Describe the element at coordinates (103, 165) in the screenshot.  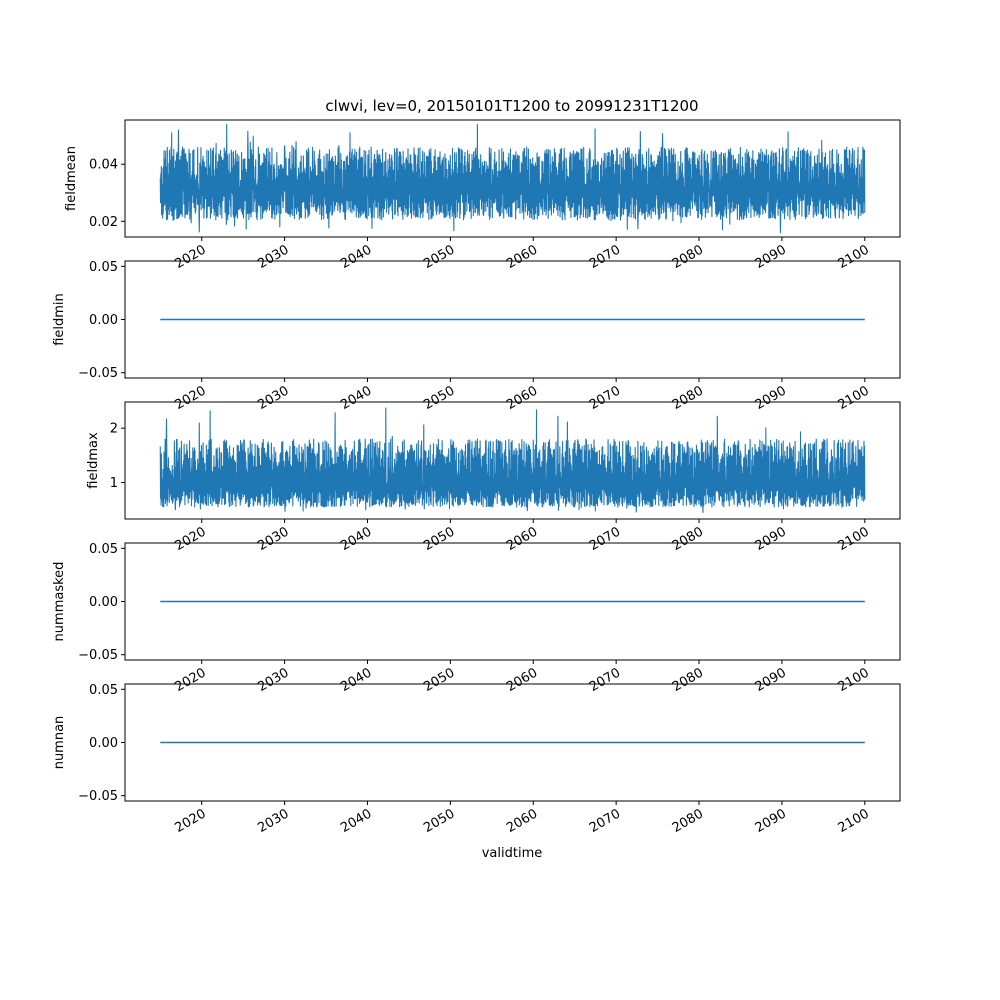
I see `y-tick-label-fieldmean: 0.04` at that location.